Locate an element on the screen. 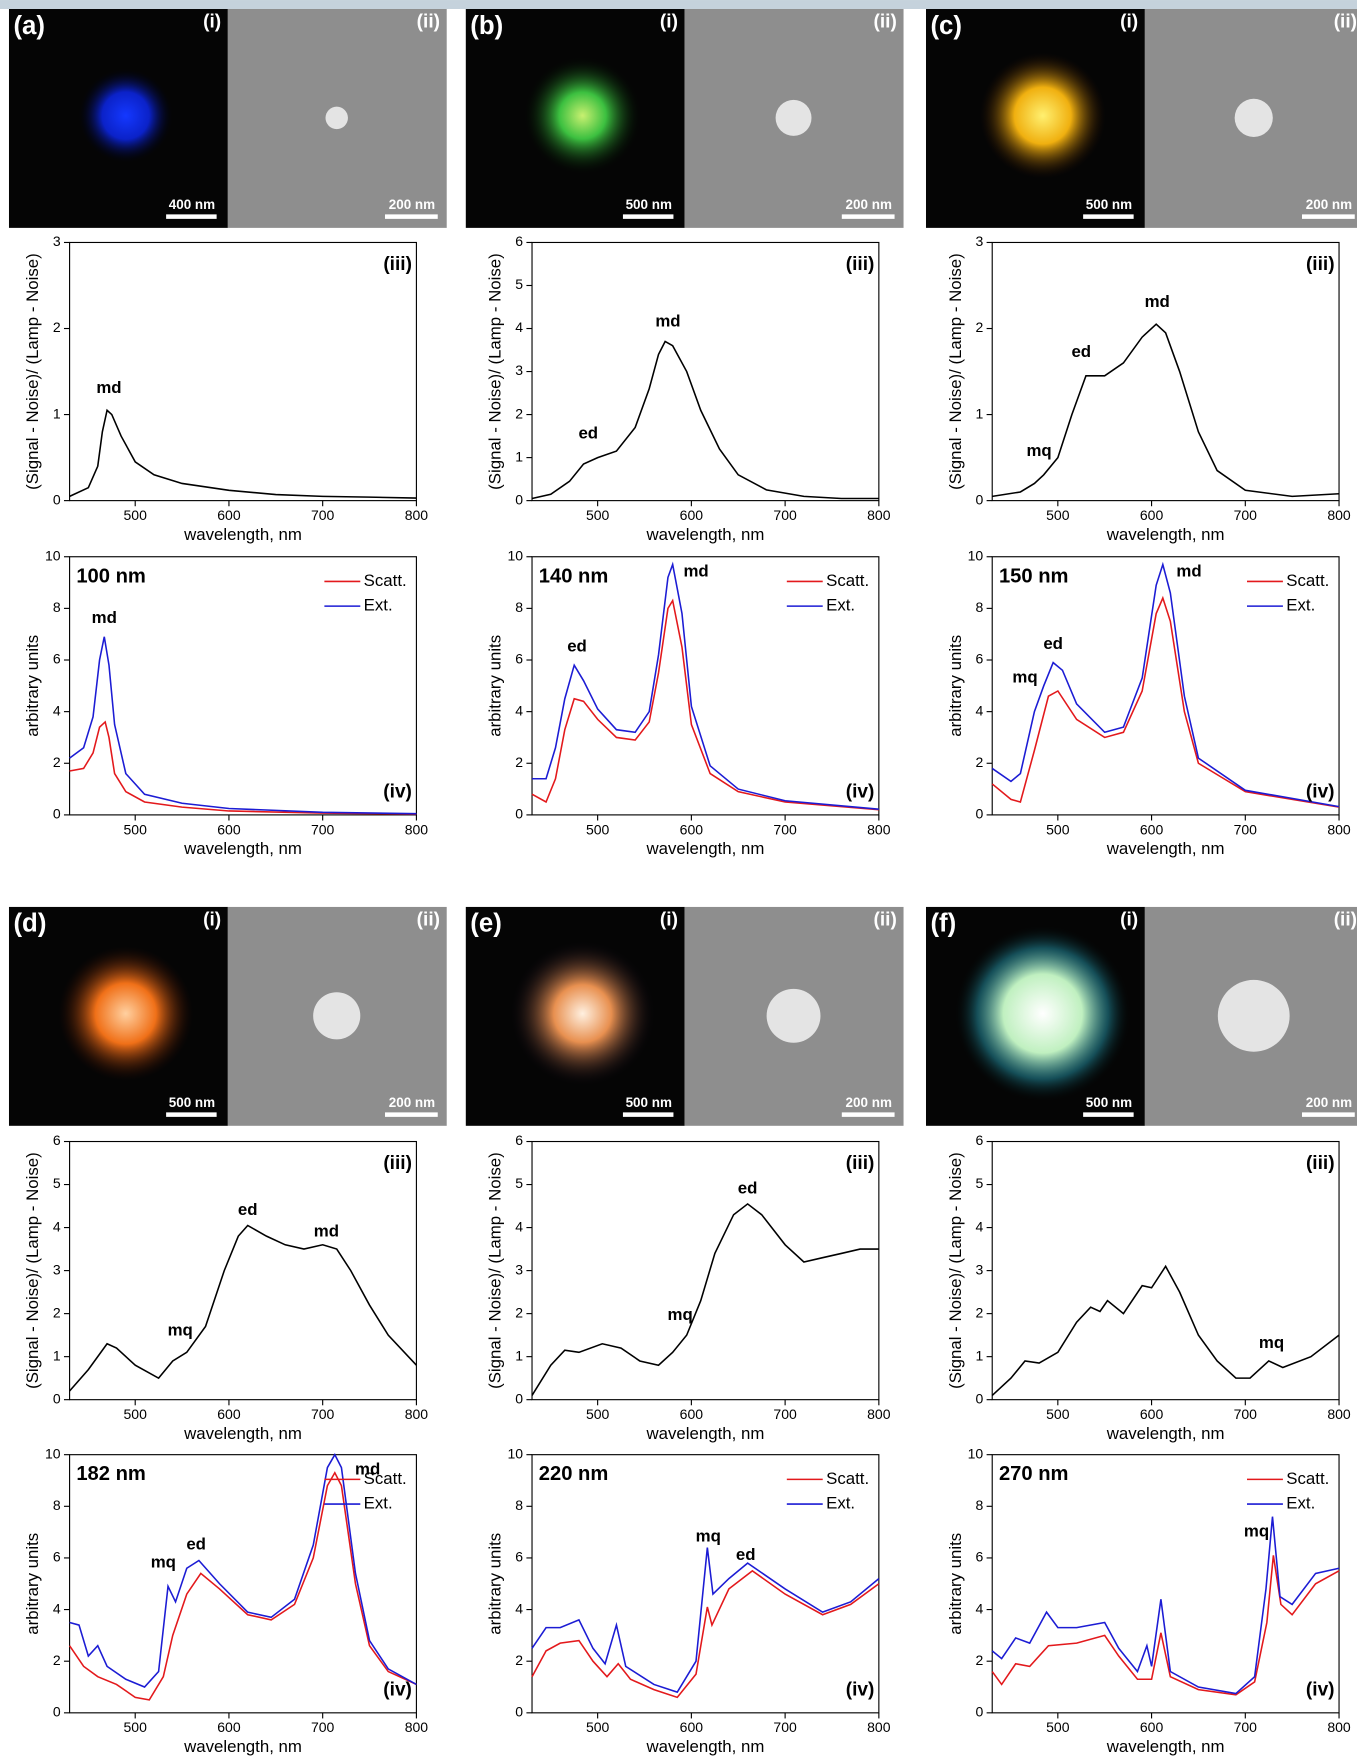 The height and width of the screenshot is (1760, 1357). scale-bar-label: 500 nm is located at coordinates (649, 1102).